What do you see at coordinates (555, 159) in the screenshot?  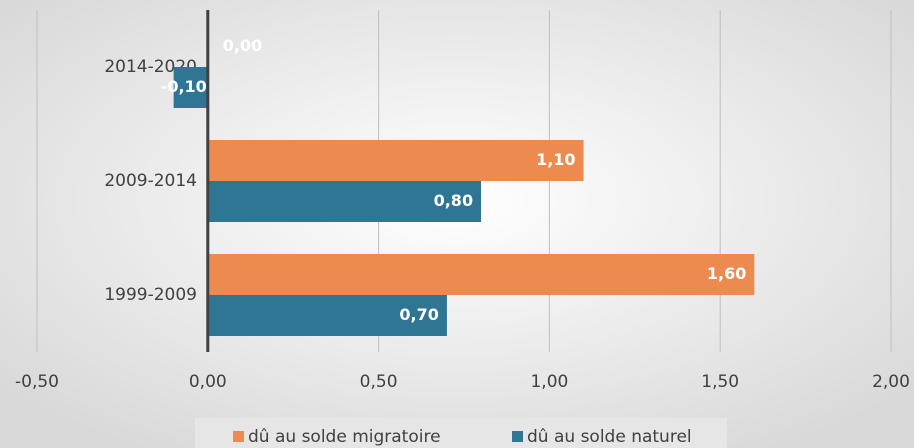 I see `value-label: 1,10` at bounding box center [555, 159].